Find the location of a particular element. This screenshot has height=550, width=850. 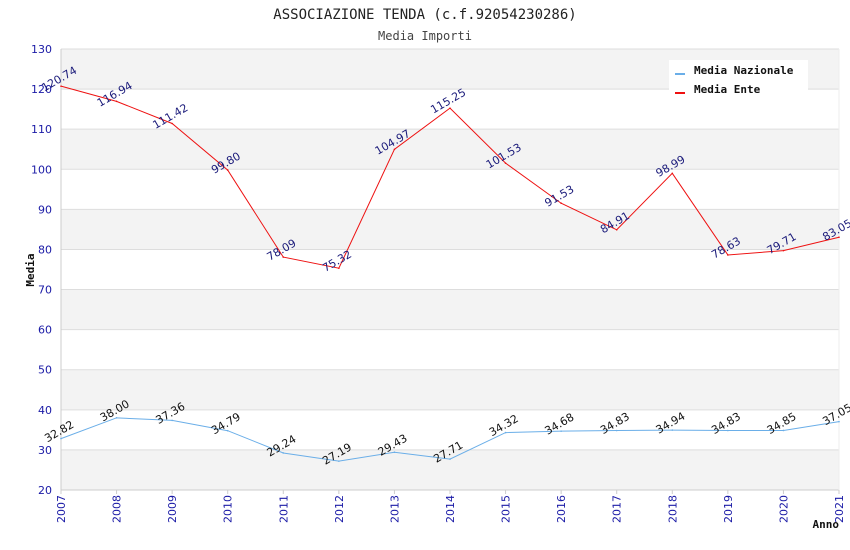

x-tick-label: 2012 is located at coordinates (339, 509).